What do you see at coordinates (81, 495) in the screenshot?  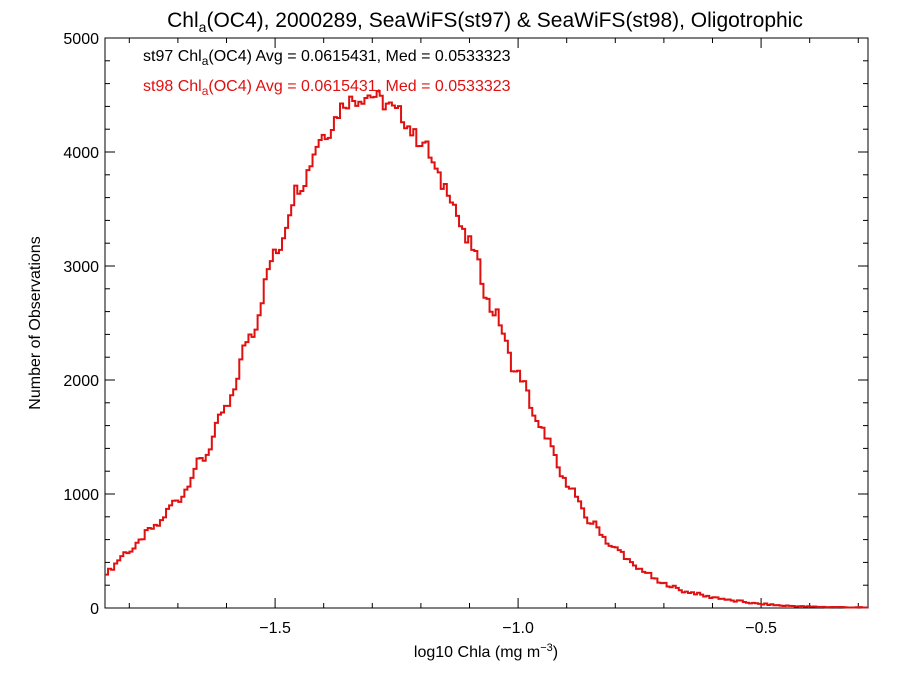 I see `y-tick-label: 1000` at bounding box center [81, 495].